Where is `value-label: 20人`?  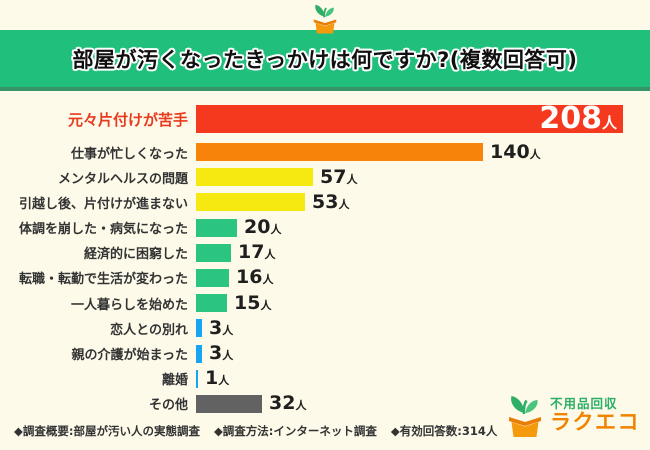
value-label: 20人 is located at coordinates (263, 227).